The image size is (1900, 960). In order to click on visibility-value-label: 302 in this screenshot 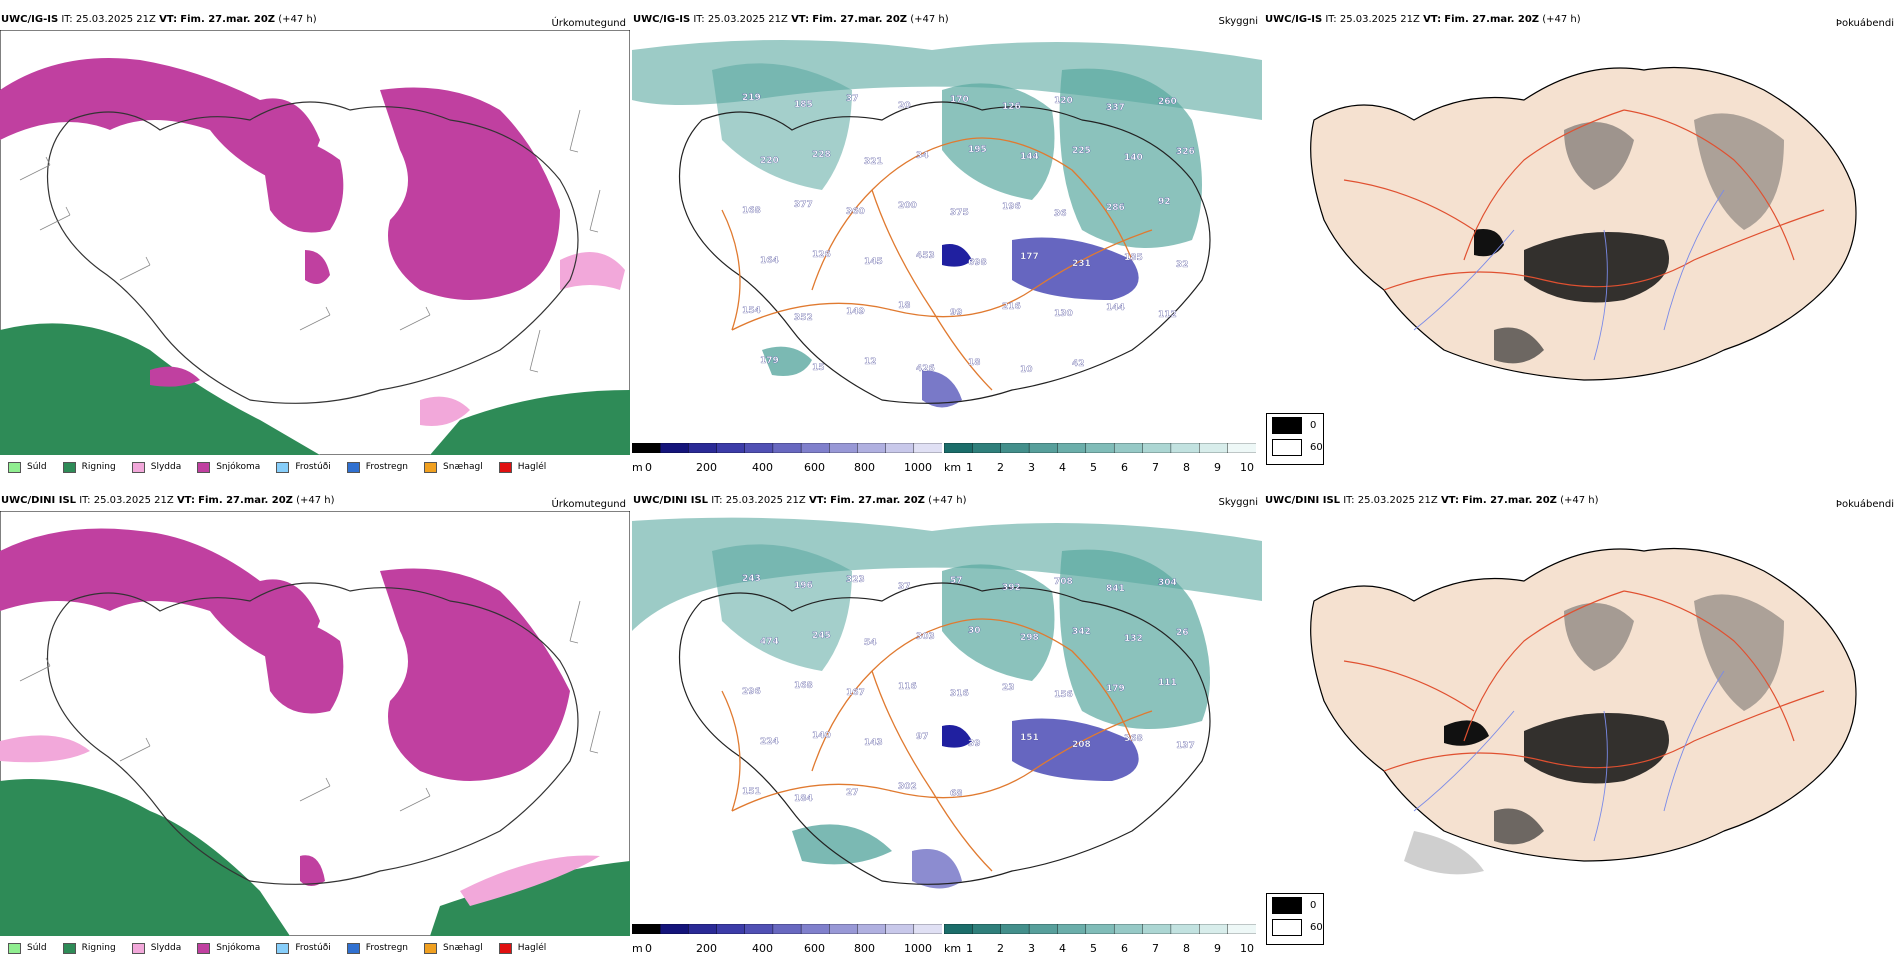, I will do `click(907, 787)`.